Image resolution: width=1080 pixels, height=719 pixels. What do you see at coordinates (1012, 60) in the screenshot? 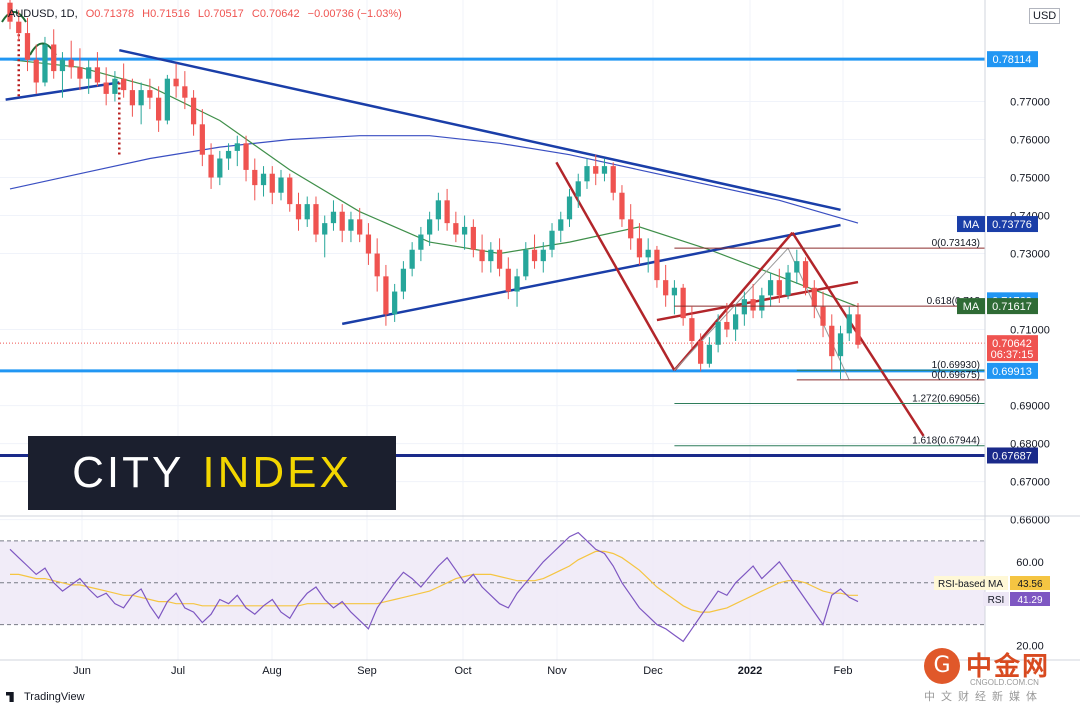
I see `price-label: 0.78114` at bounding box center [1012, 60].